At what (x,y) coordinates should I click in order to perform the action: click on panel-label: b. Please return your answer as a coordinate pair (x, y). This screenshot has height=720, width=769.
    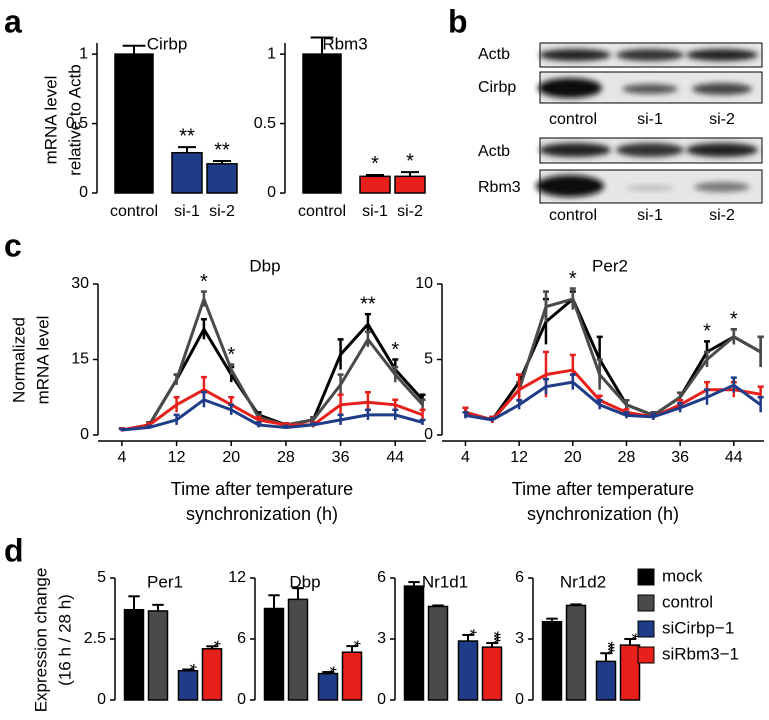
    Looking at the image, I should click on (458, 21).